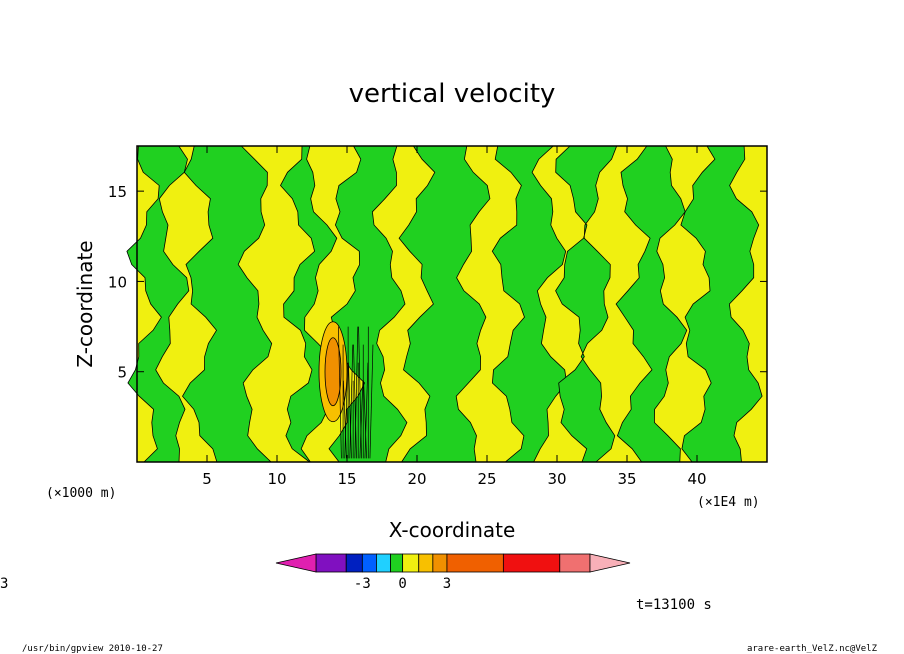  I want to click on x-axis-label: X-coordinate, so click(452, 530).